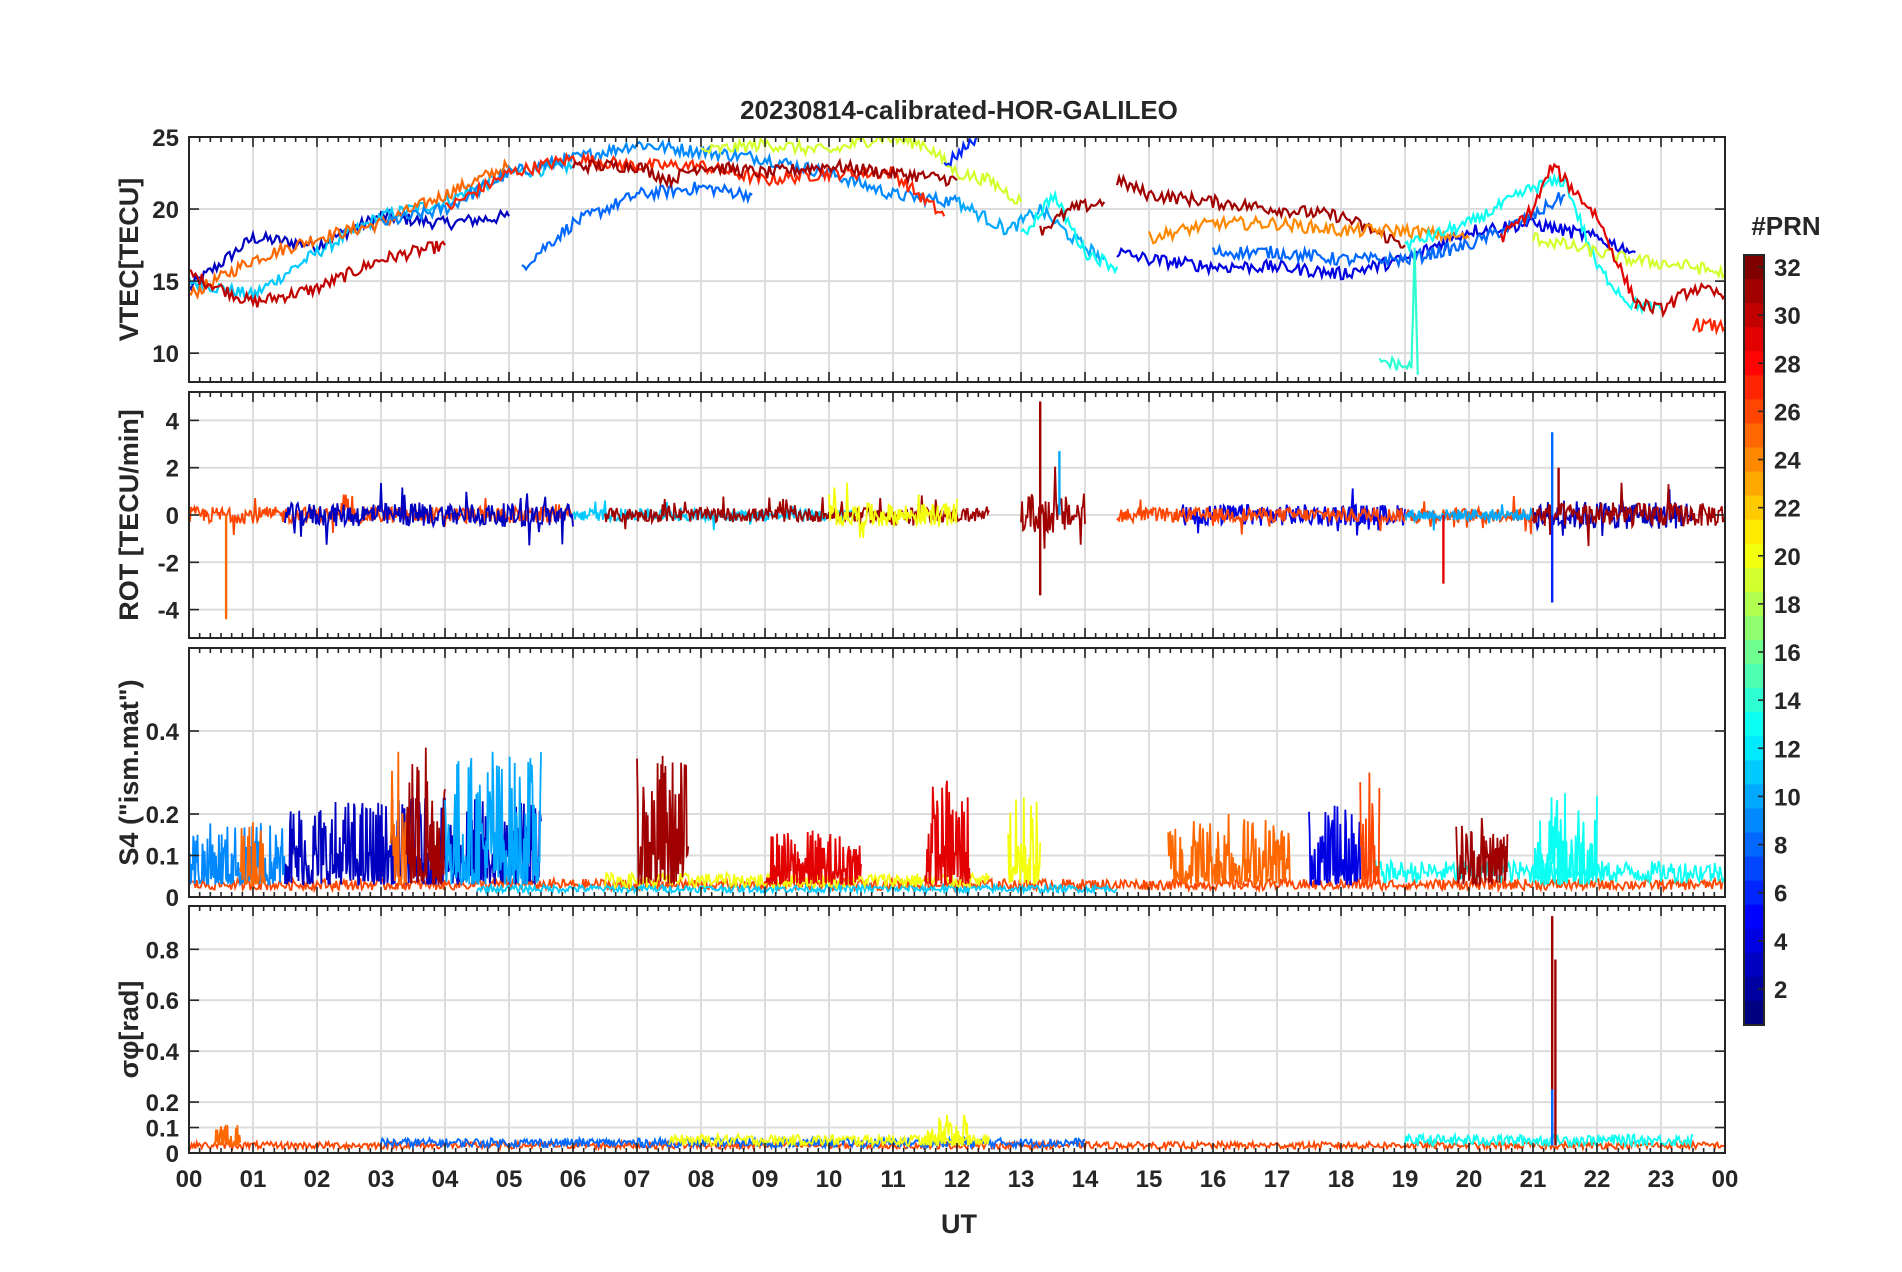 The height and width of the screenshot is (1272, 1902). What do you see at coordinates (253, 1179) in the screenshot?
I see `x-tick-label: 01` at bounding box center [253, 1179].